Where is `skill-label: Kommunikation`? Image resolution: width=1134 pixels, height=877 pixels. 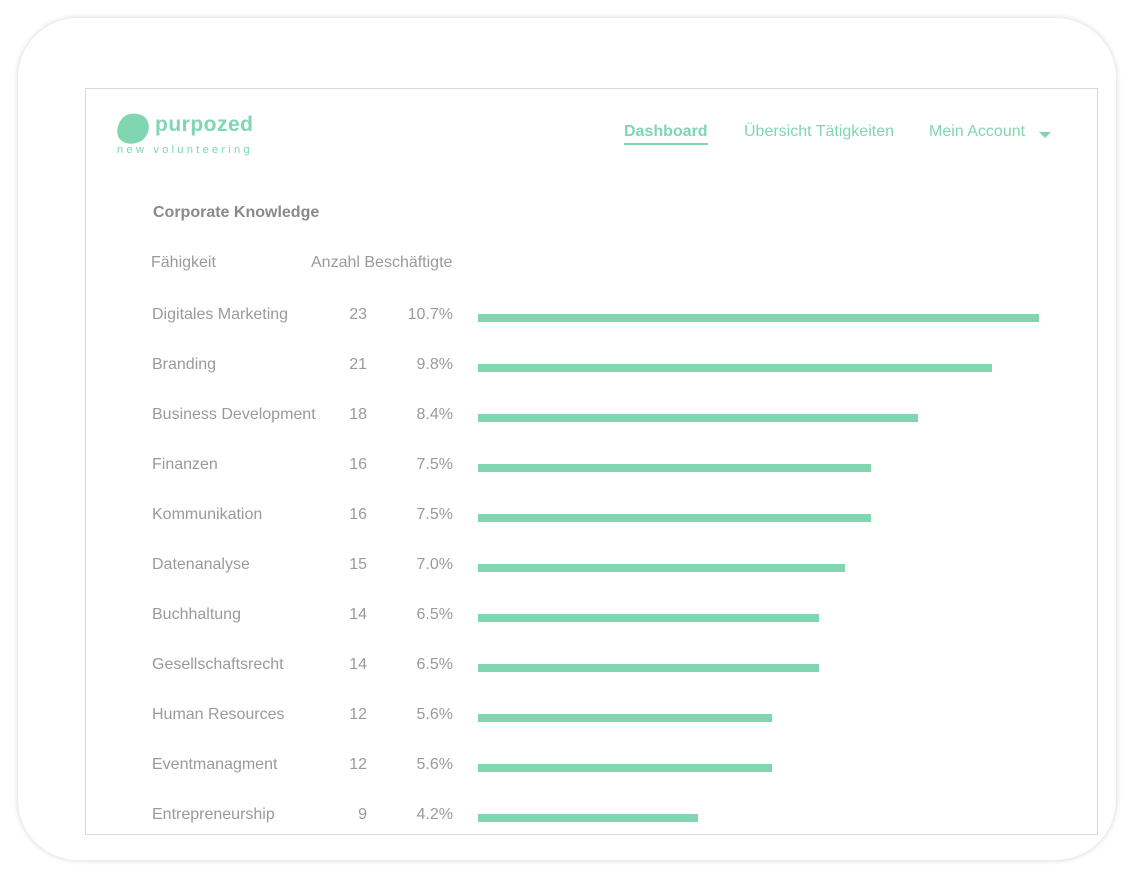 skill-label: Kommunikation is located at coordinates (207, 514).